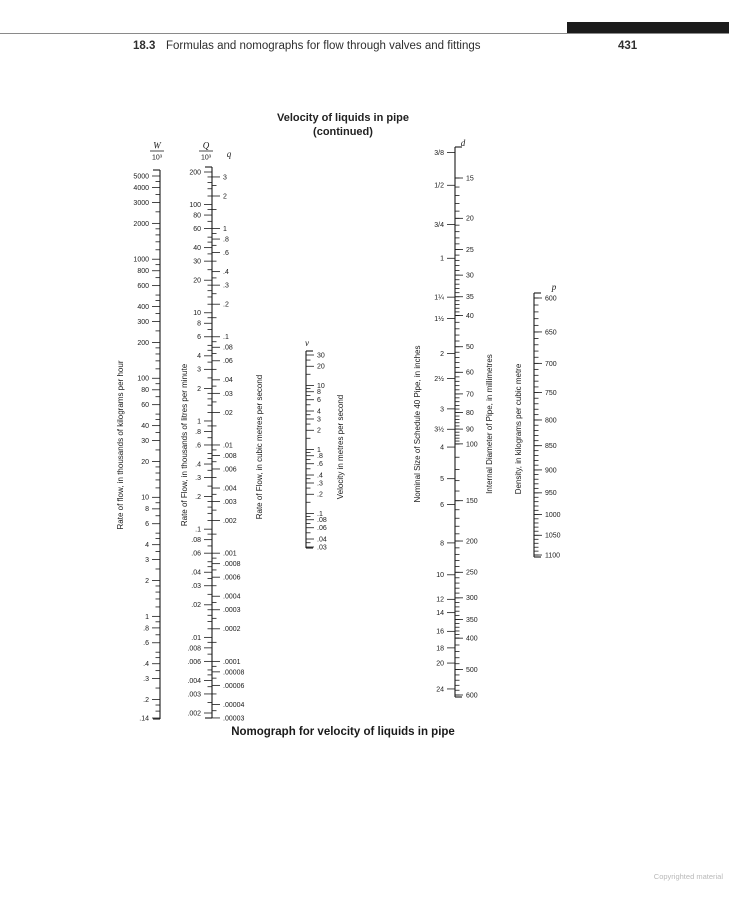  What do you see at coordinates (470, 276) in the screenshot?
I see `internal-diameter-scale-label: 30` at bounding box center [470, 276].